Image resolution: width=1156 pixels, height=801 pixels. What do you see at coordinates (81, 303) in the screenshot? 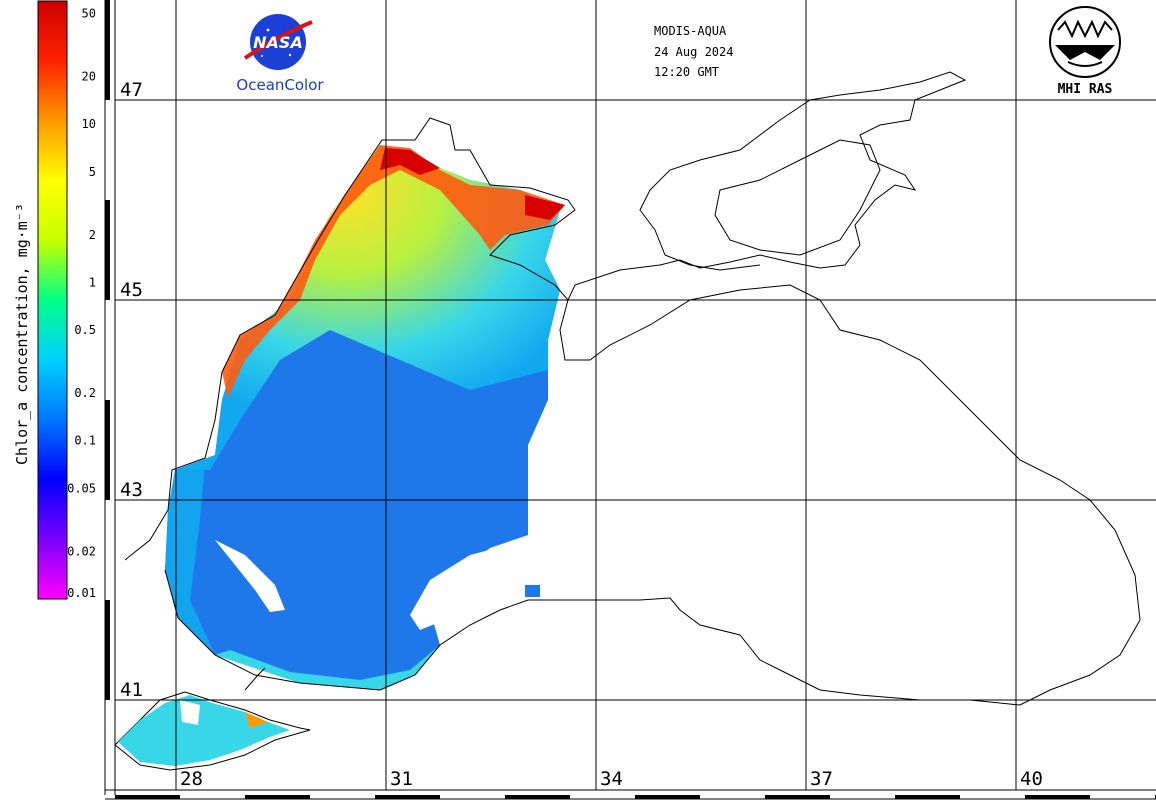
I see `colorbar-ticks: 50 20 10 5 2 1 0.5 0.2 0.1 0.05 0.02 0.01` at bounding box center [81, 303].